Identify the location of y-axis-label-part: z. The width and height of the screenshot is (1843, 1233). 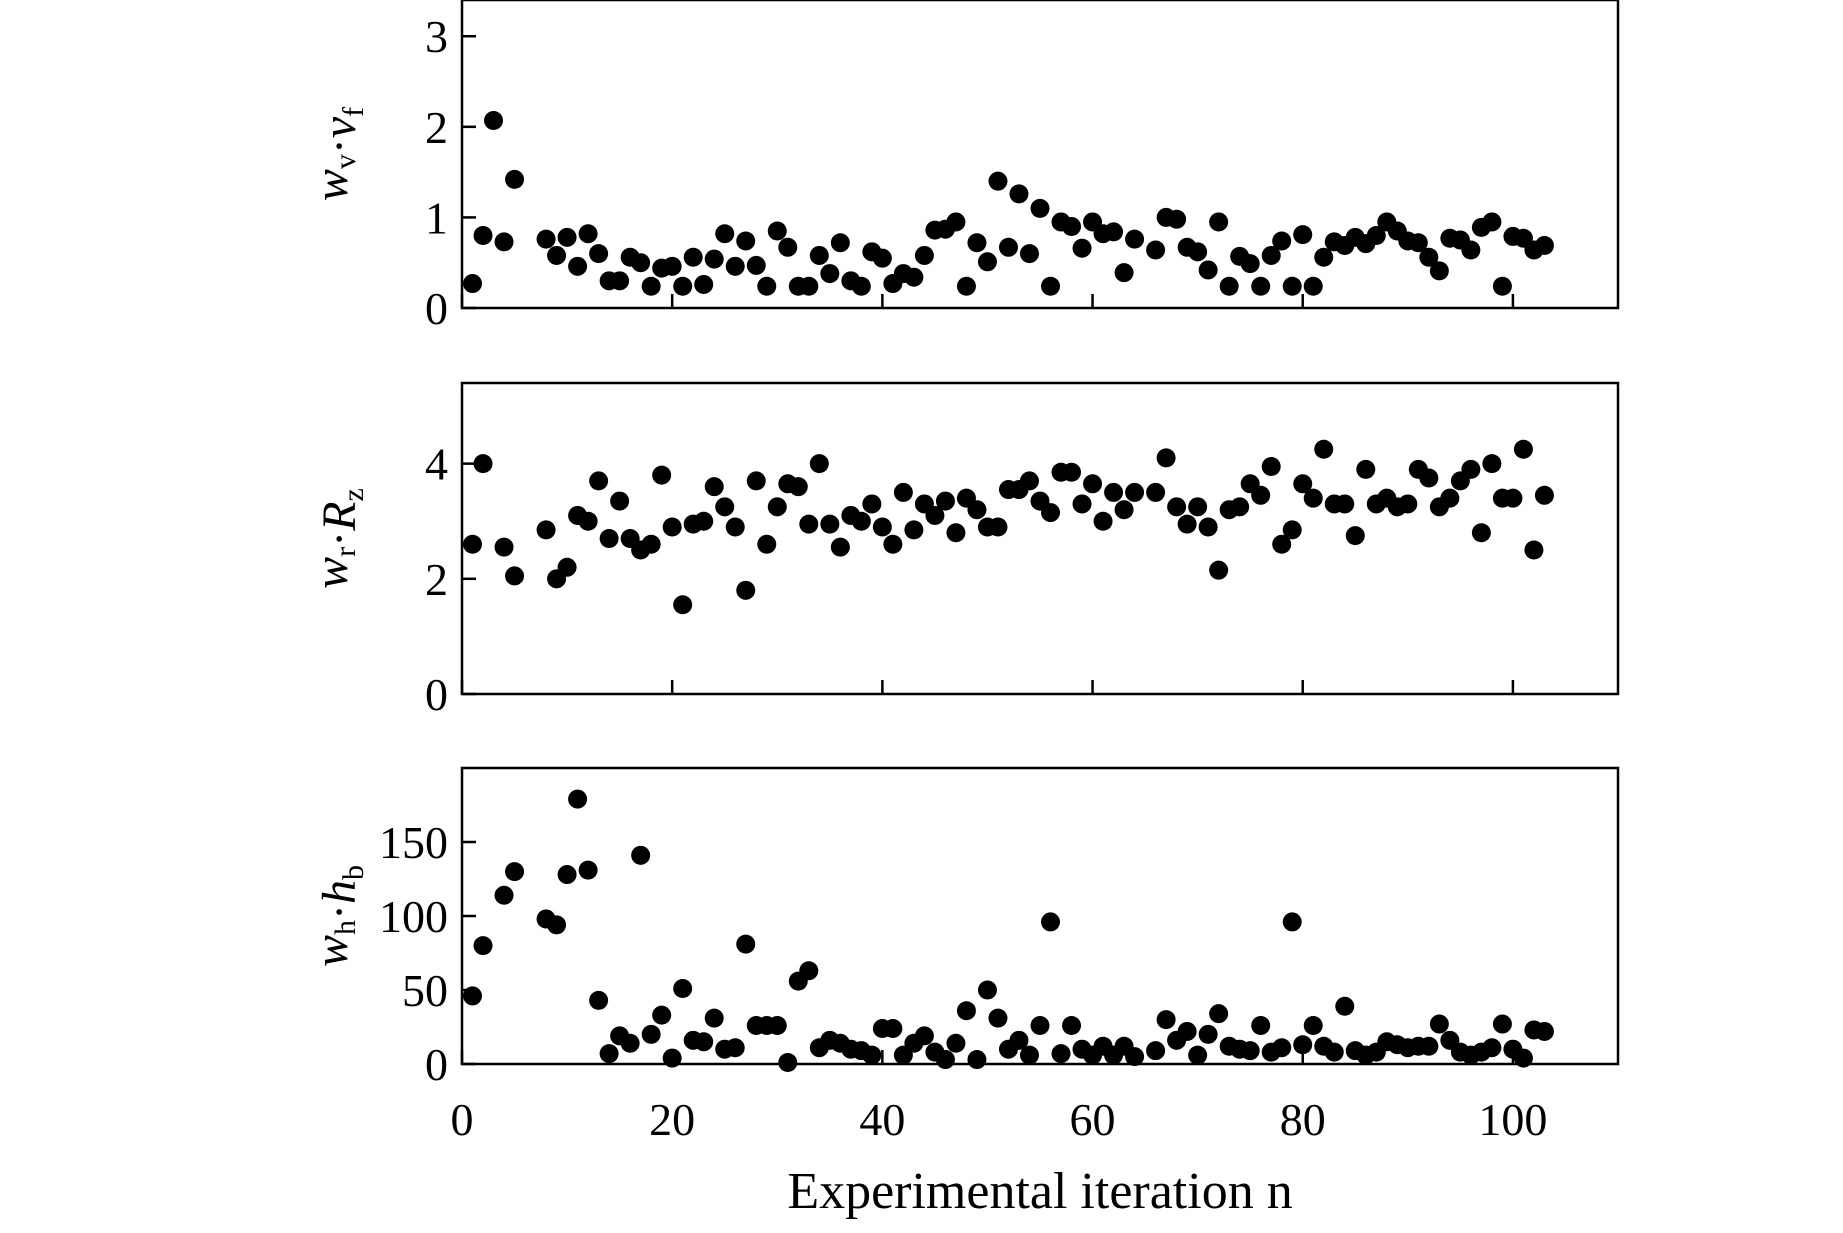
(353, 494).